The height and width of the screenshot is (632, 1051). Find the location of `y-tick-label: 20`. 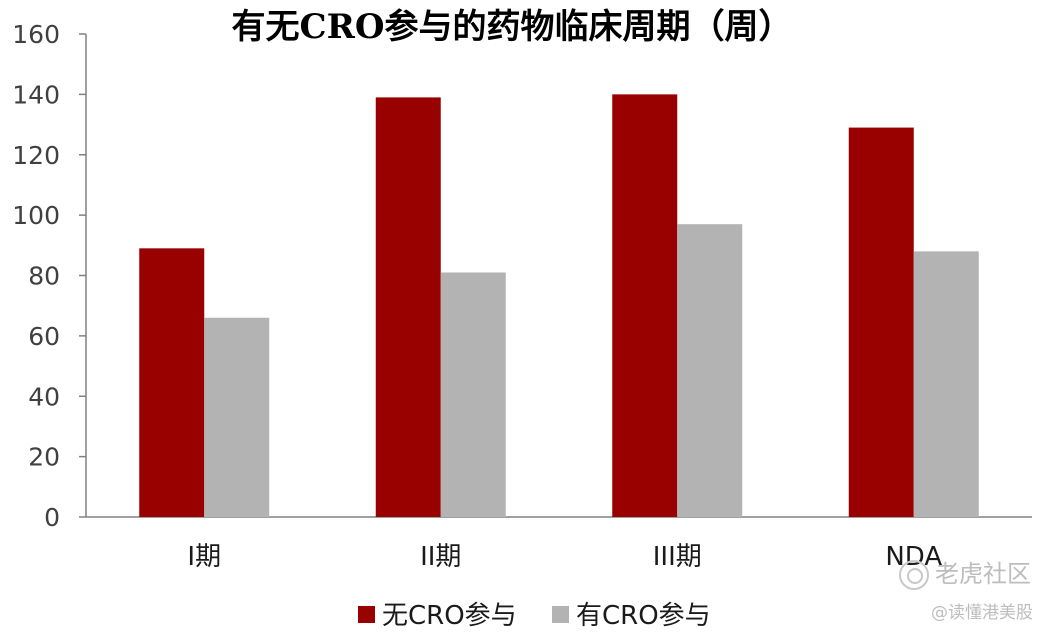

y-tick-label: 20 is located at coordinates (44, 457).